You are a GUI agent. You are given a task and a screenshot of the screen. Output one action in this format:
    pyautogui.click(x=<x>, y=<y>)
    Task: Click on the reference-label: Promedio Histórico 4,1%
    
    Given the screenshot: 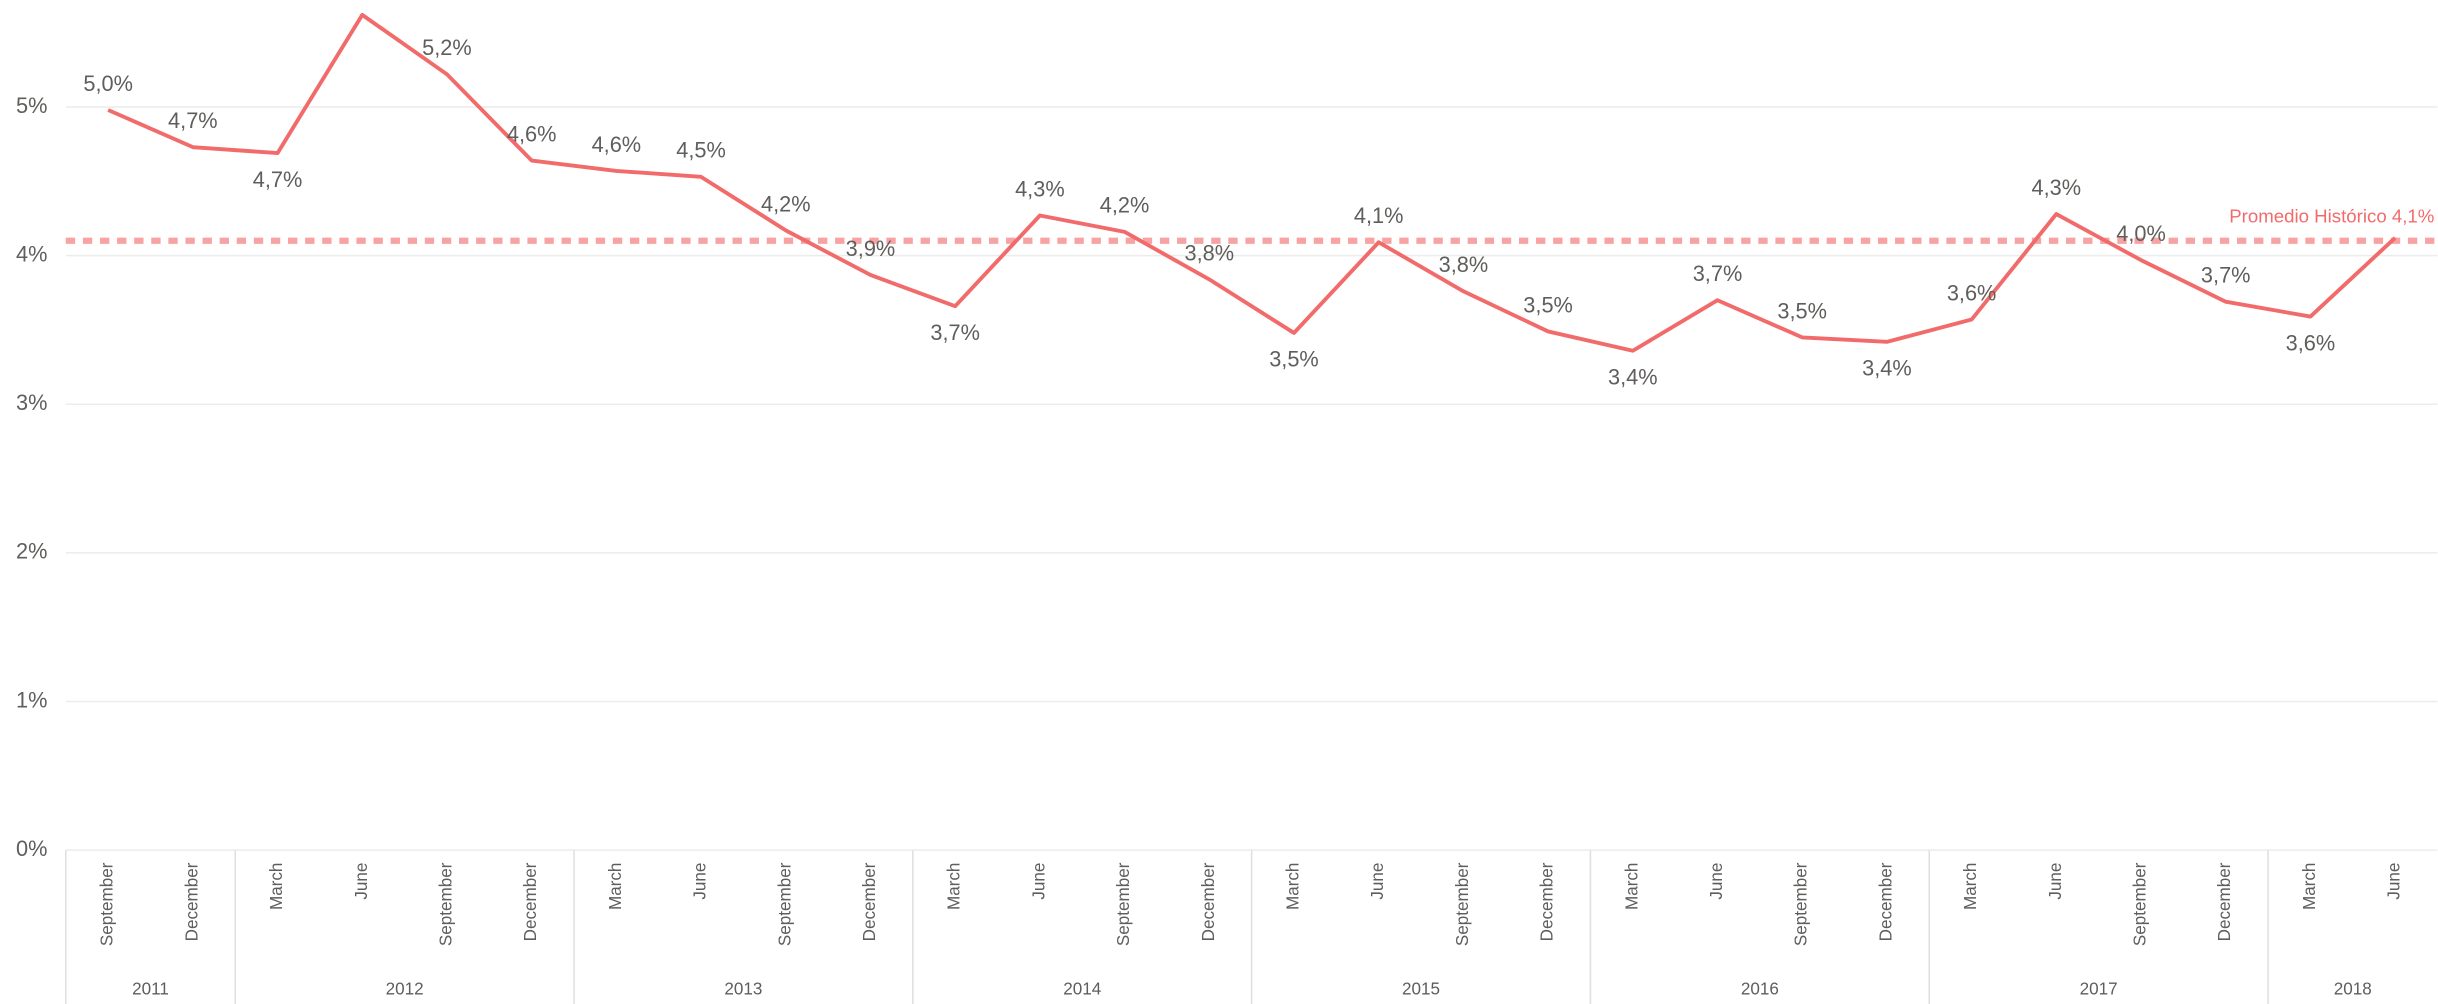 What is the action you would take?
    pyautogui.click(x=2331, y=215)
    